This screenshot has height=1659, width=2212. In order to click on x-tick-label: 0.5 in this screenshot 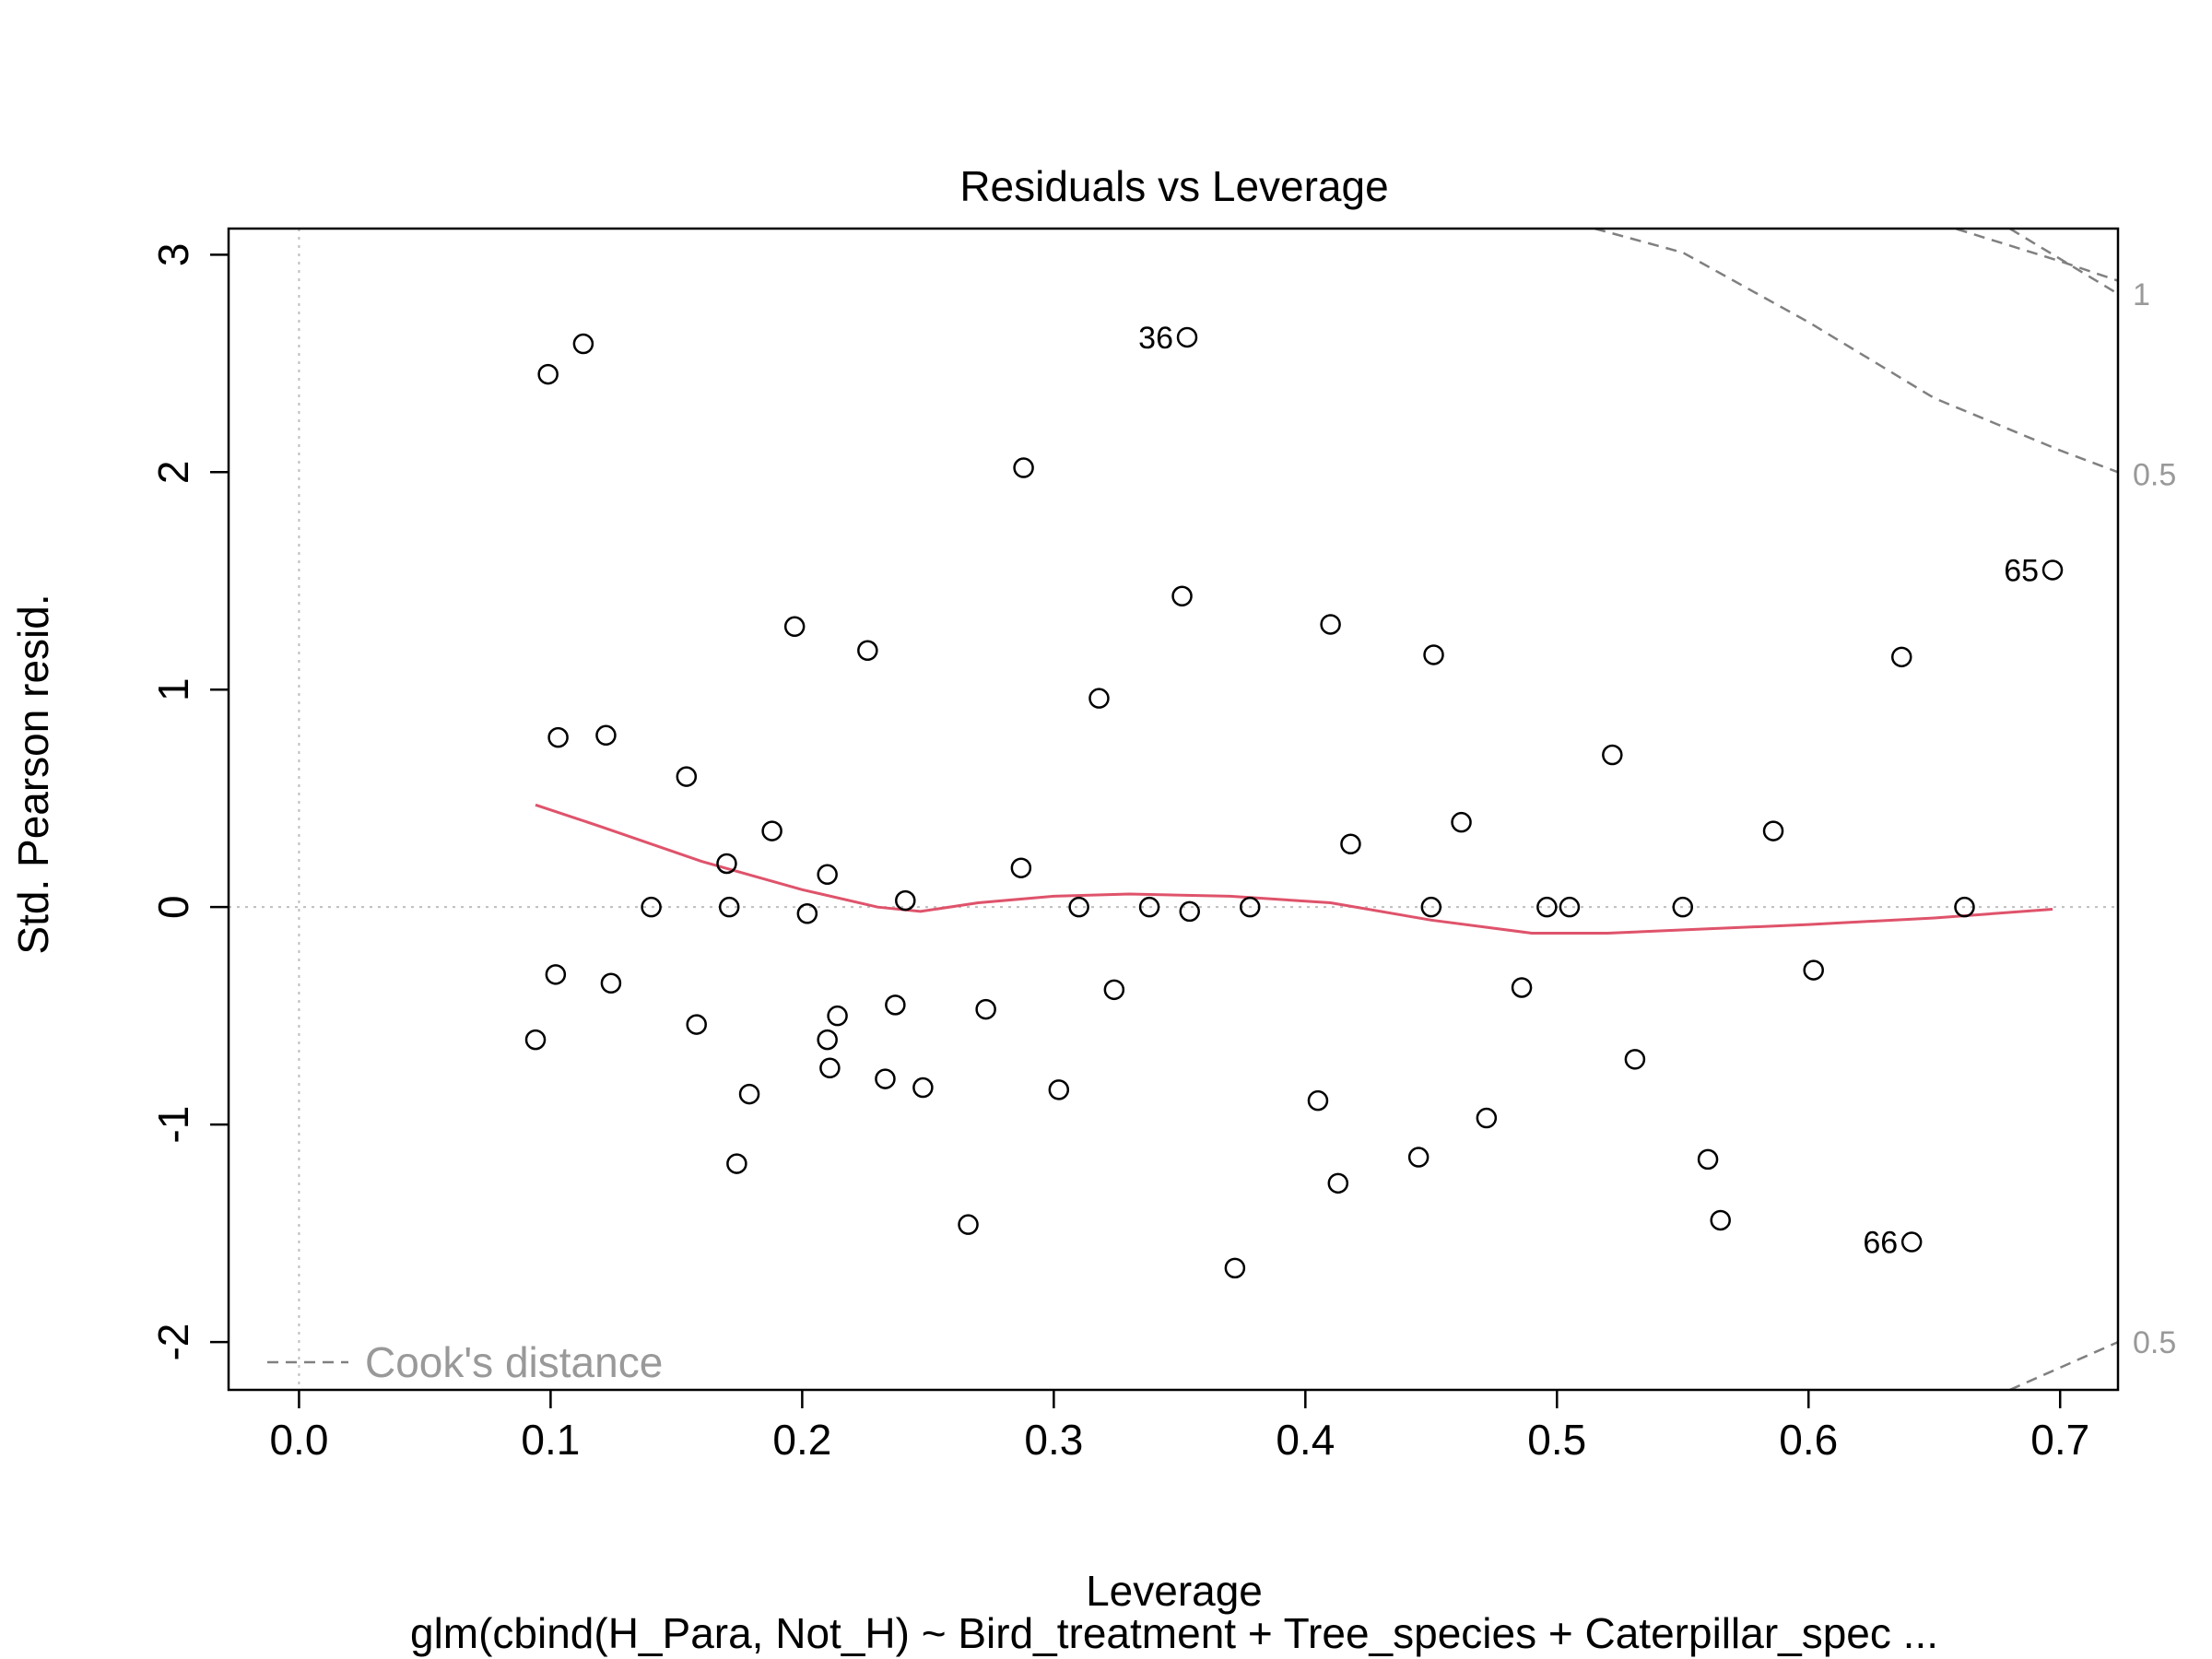, I will do `click(1556, 1440)`.